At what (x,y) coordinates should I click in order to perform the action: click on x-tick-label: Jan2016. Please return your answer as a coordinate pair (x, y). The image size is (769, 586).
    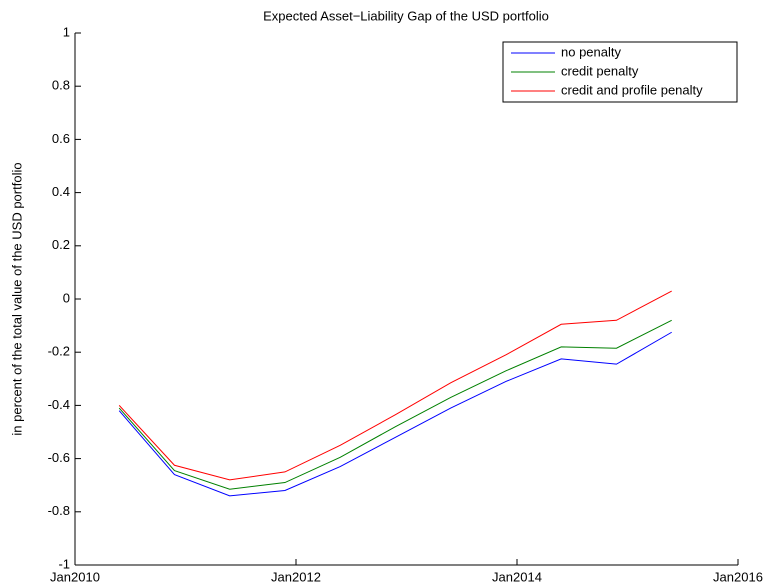
    Looking at the image, I should click on (738, 576).